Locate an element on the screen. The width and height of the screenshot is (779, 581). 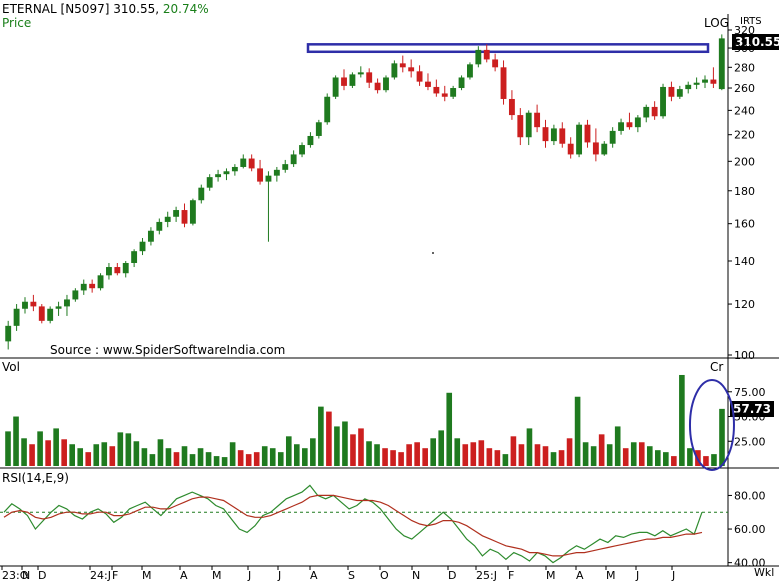
resistance-box is located at coordinates (508, 48).